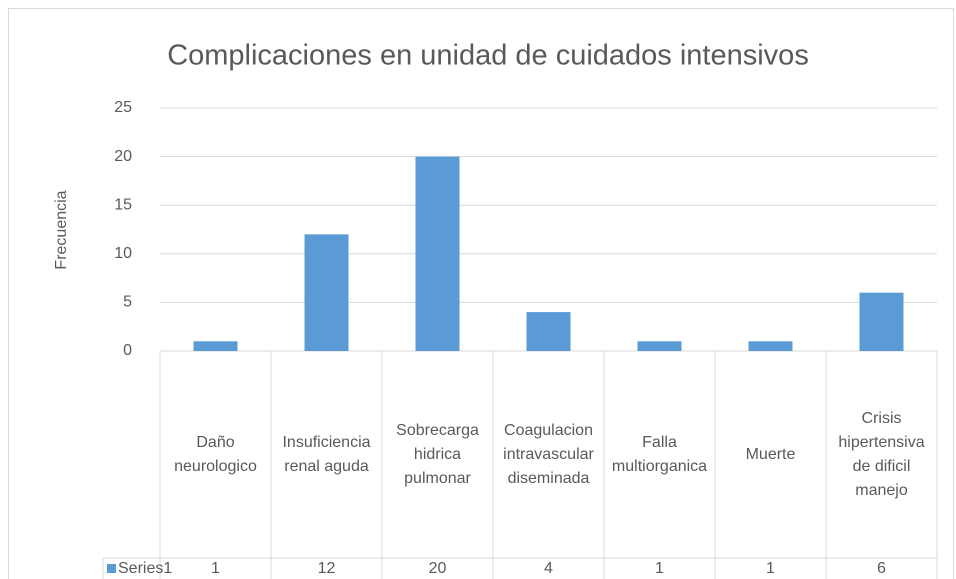  I want to click on category-cell: Daño neurologico, so click(215, 454).